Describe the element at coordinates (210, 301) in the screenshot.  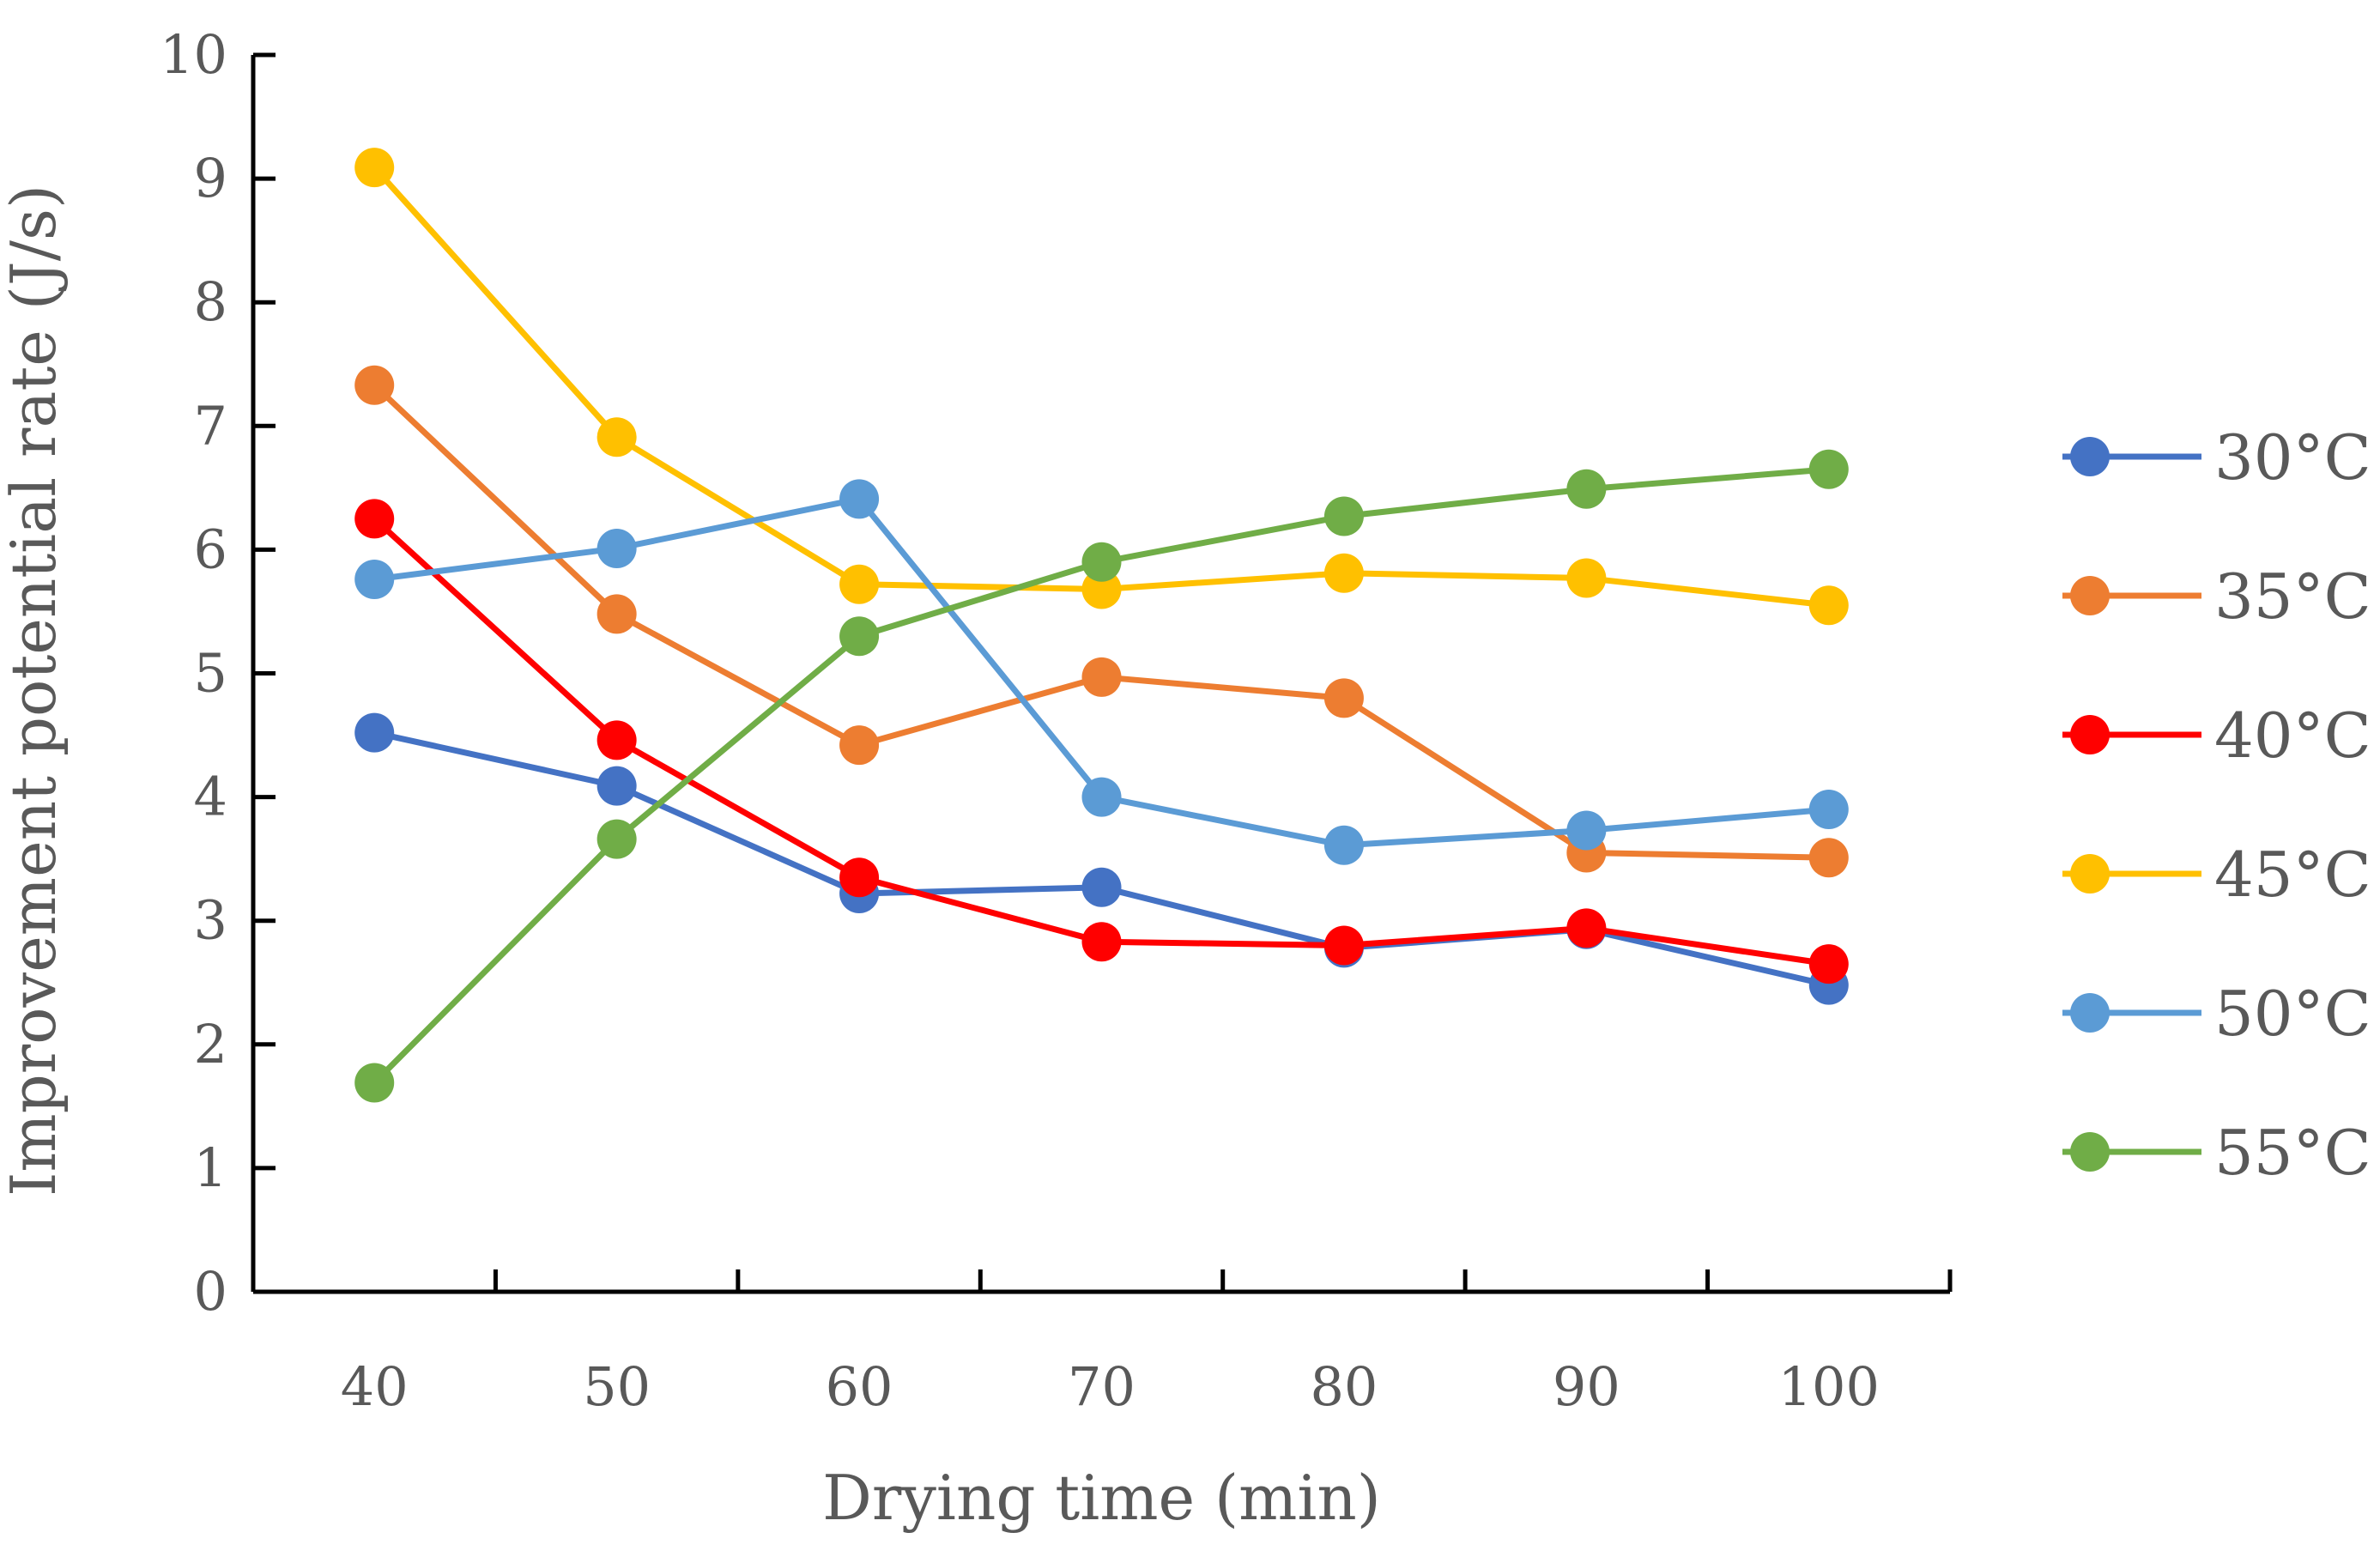
I see `y-tick-label: 8` at that location.